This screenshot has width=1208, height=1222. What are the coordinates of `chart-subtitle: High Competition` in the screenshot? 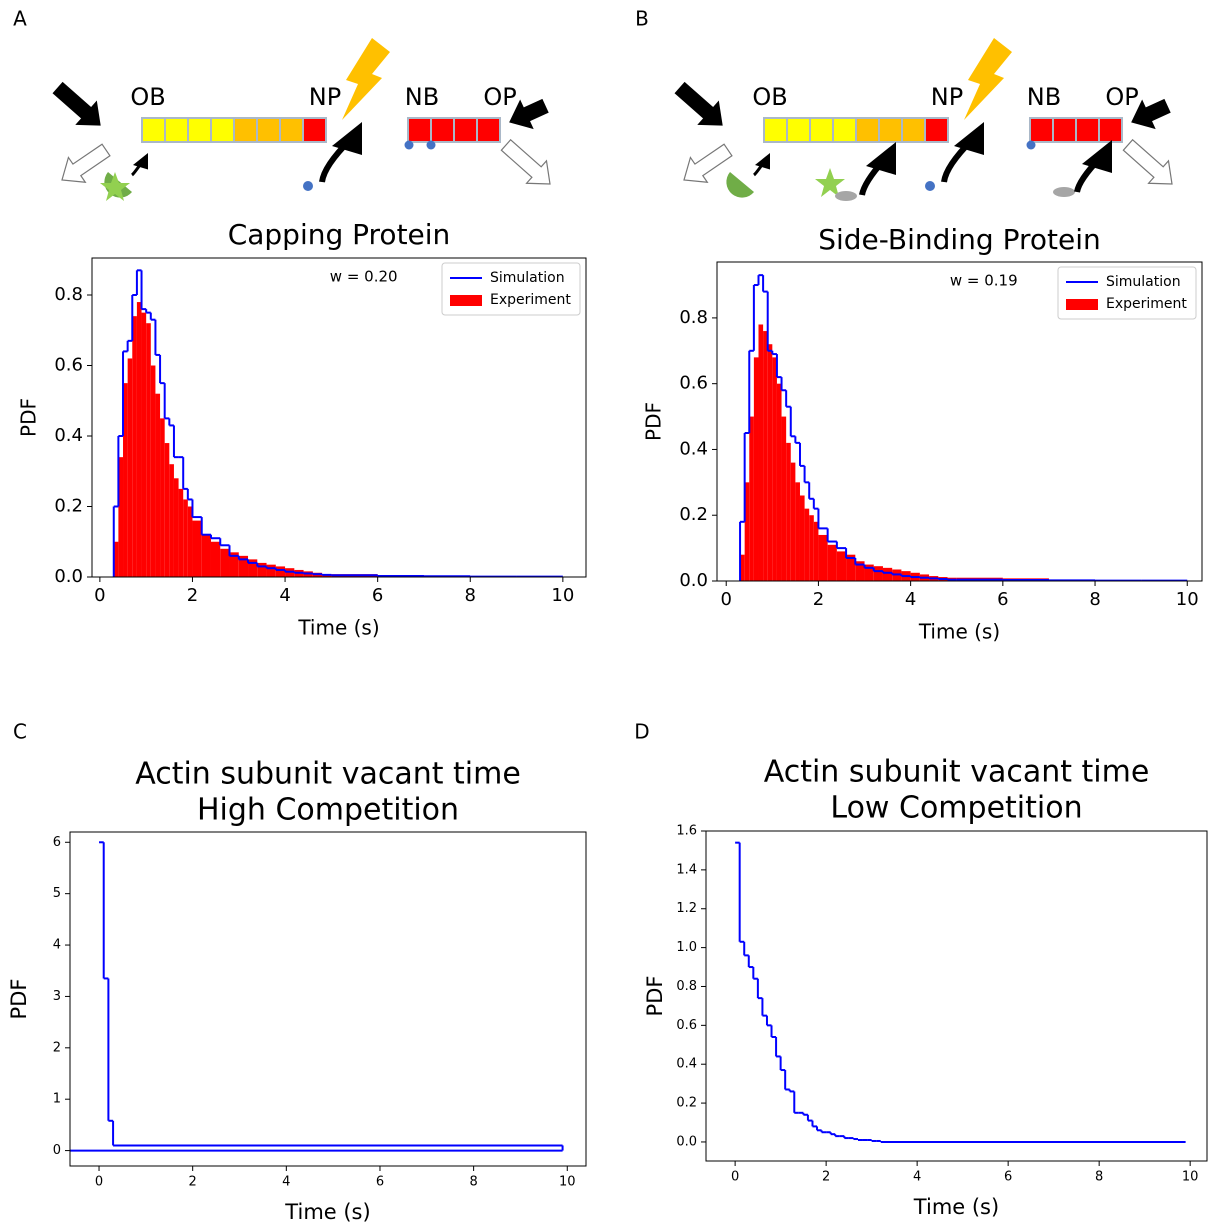 It's located at (328, 810).